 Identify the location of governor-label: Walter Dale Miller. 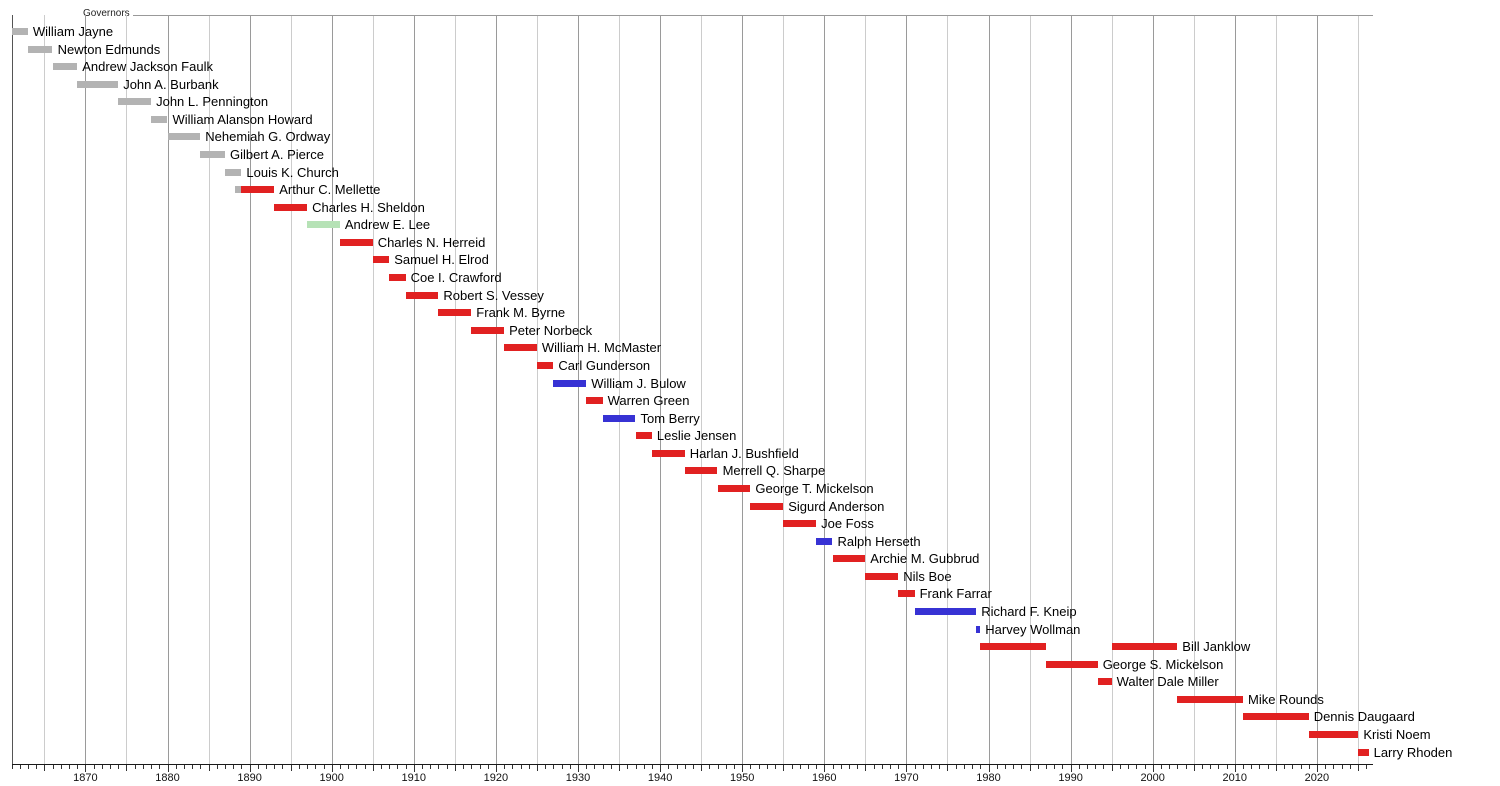
(1167, 682).